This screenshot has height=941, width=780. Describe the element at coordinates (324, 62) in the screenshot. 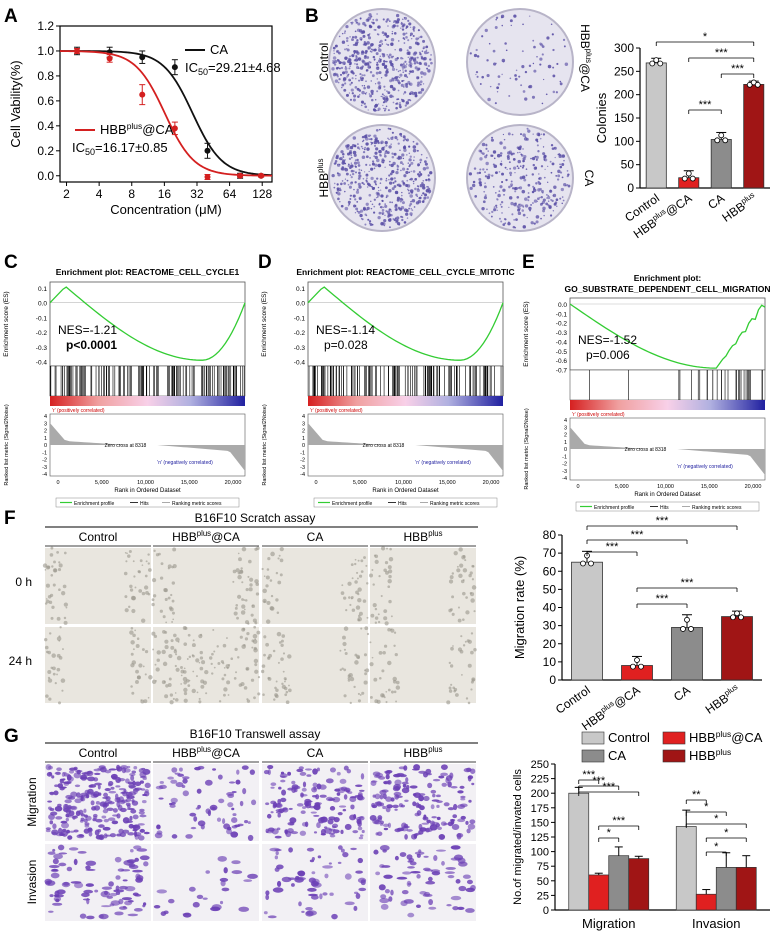

I see `dish-label-control: Control` at that location.